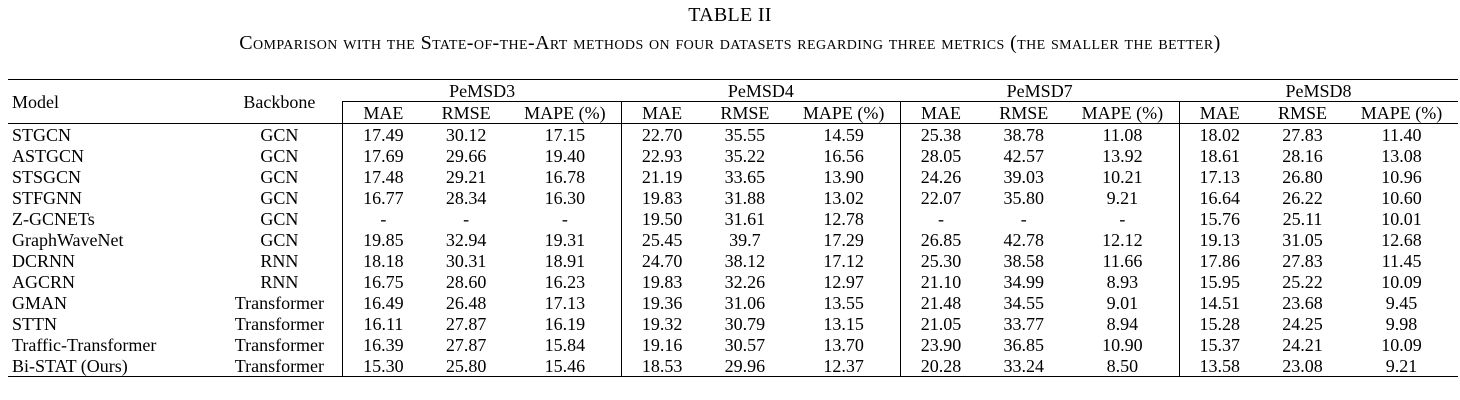 This screenshot has height=400, width=1460. Describe the element at coordinates (661, 281) in the screenshot. I see `metric-value-cell: 19.83` at that location.